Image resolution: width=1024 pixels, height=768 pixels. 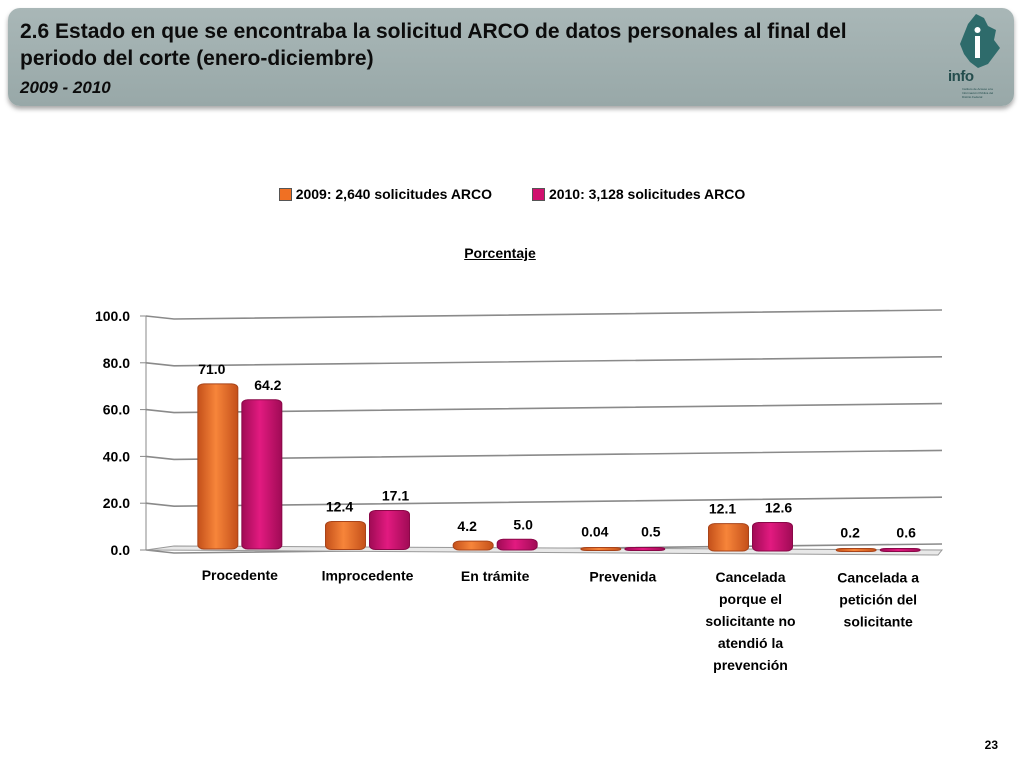 What do you see at coordinates (116, 503) in the screenshot?
I see `y-tick-label: 20.0` at bounding box center [116, 503].